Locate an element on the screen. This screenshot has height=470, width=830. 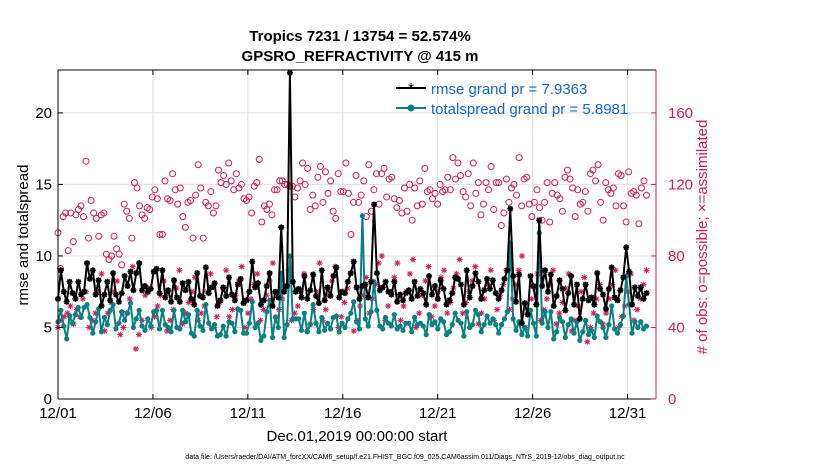
x-tick-label: 12/21 is located at coordinates (438, 413).